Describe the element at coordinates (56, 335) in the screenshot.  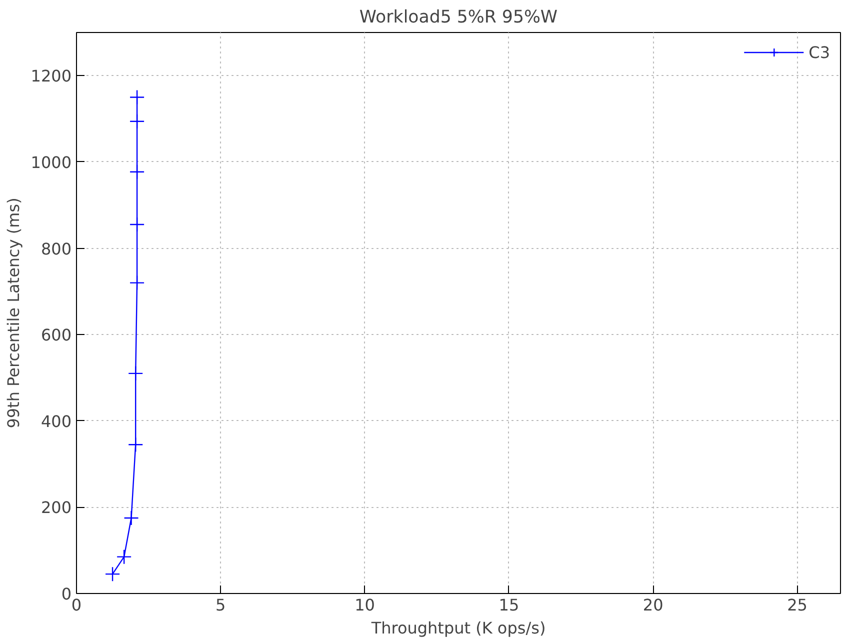
I see `y-tick-label: 600` at that location.